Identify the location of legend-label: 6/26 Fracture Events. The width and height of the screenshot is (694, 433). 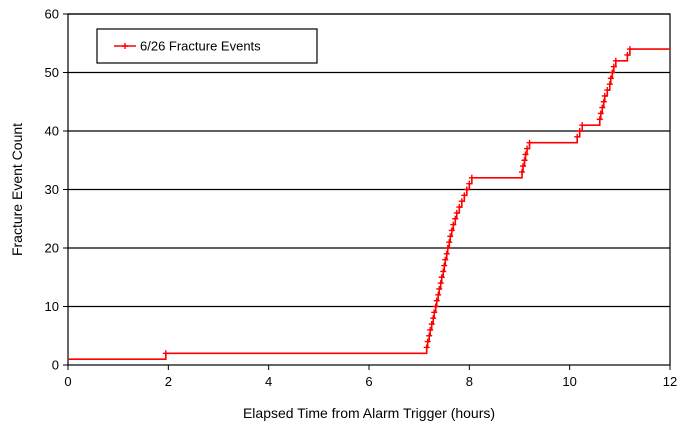
(200, 46).